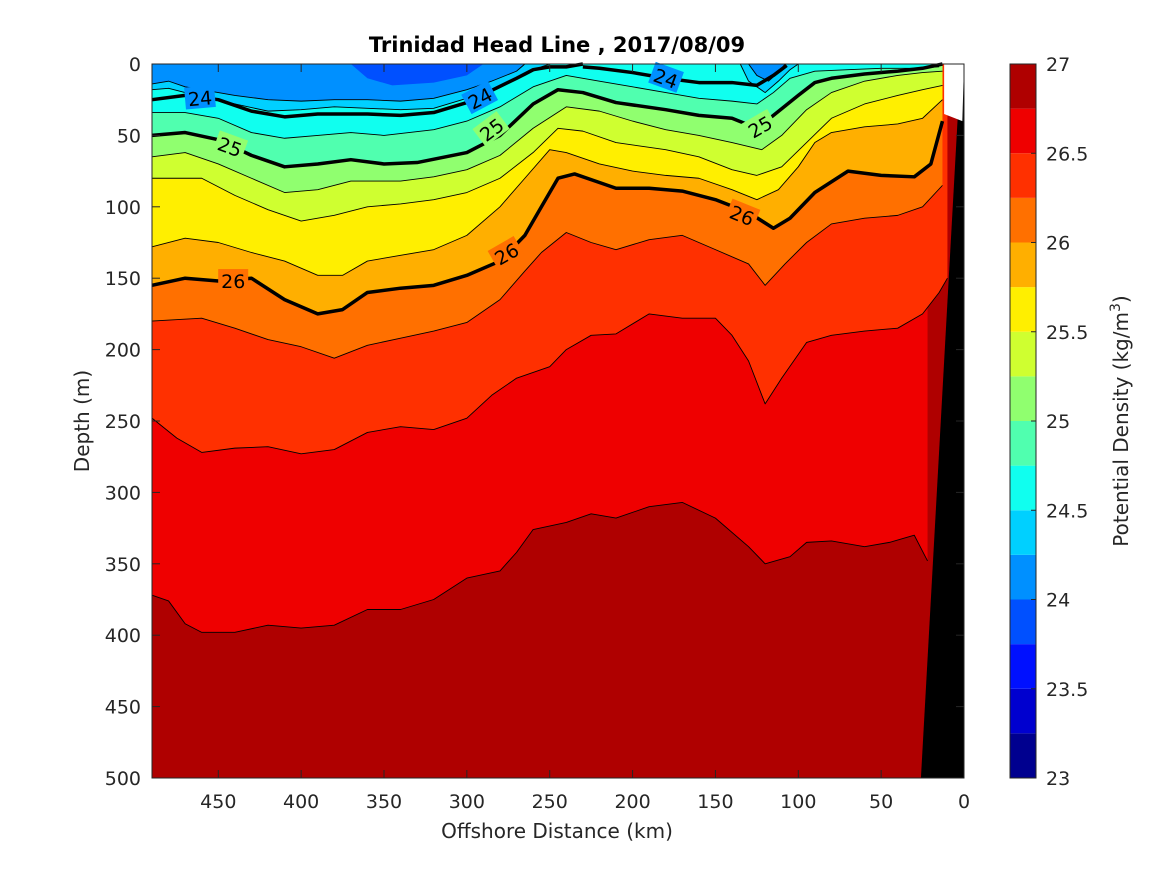 The width and height of the screenshot is (1167, 880). Describe the element at coordinates (954, 93) in the screenshot. I see `no-data-area` at that location.